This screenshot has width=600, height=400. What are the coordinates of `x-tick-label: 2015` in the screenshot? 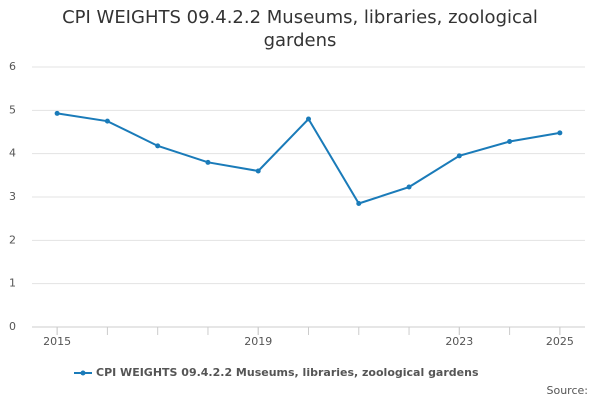 It's located at (57, 341).